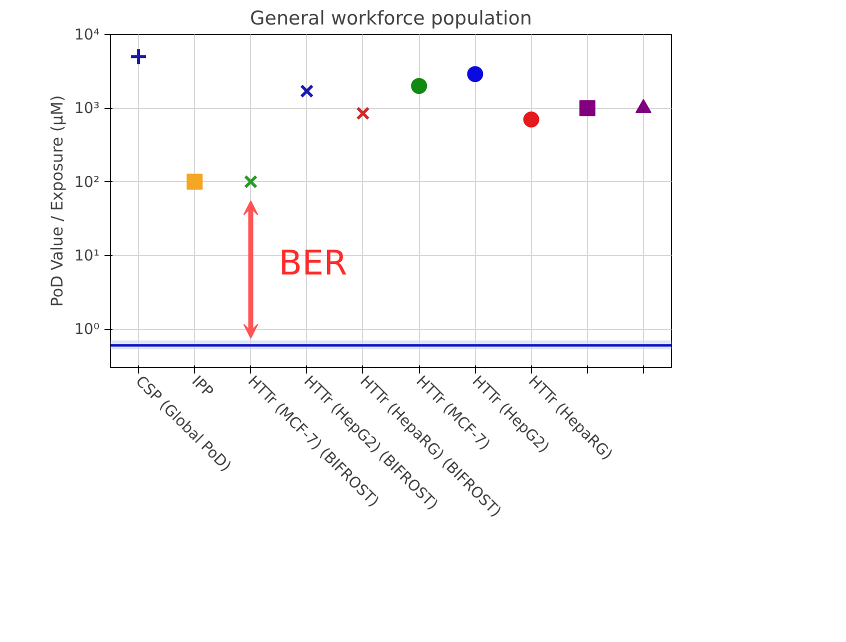 Image resolution: width=846 pixels, height=642 pixels. What do you see at coordinates (87, 108) in the screenshot?
I see `y-tick-label: 10³` at bounding box center [87, 108].